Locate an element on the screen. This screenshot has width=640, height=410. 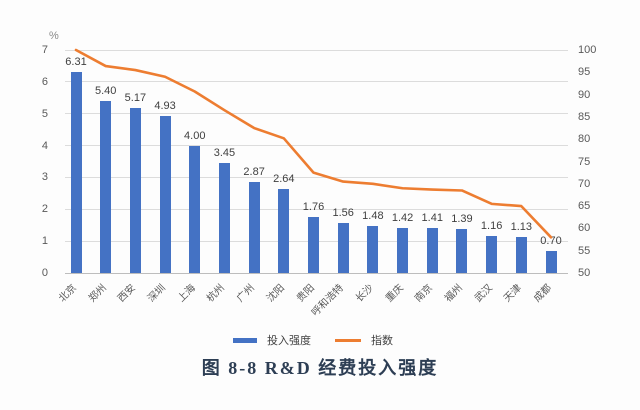
right-axis-tick-label: 95 is located at coordinates (584, 72).